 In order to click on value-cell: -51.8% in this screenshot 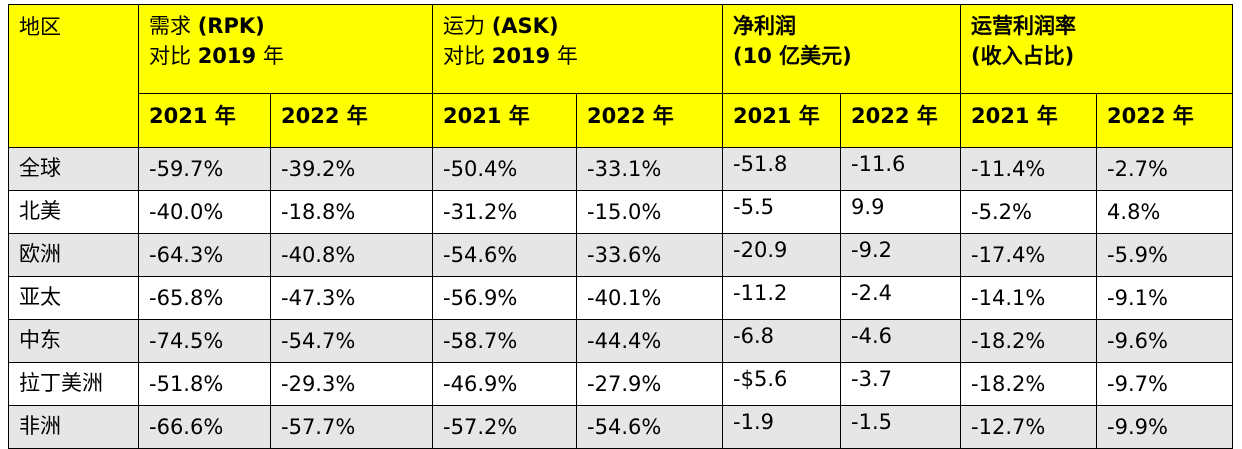, I will do `click(204, 384)`.